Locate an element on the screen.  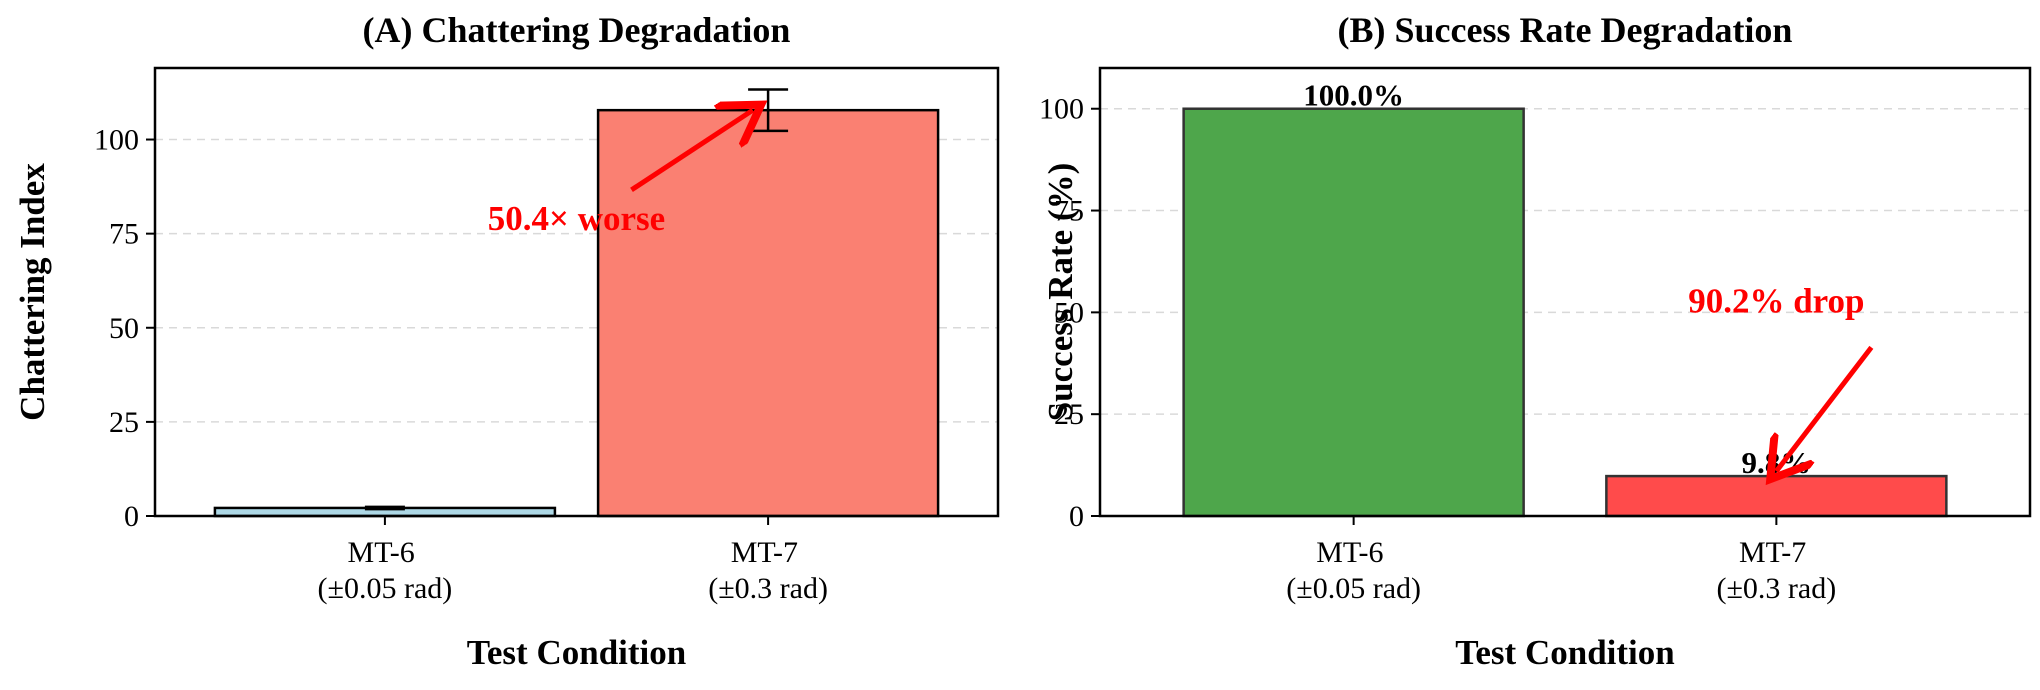
annotation-text: 50.4× worse is located at coordinates (576, 218).